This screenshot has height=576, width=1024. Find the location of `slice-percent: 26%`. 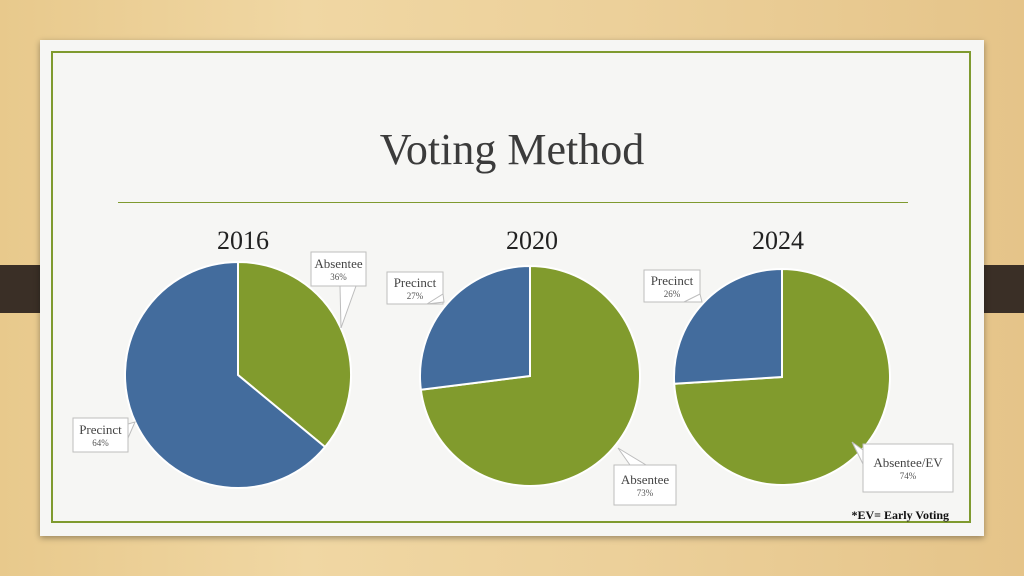

slice-percent: 26% is located at coordinates (672, 294).